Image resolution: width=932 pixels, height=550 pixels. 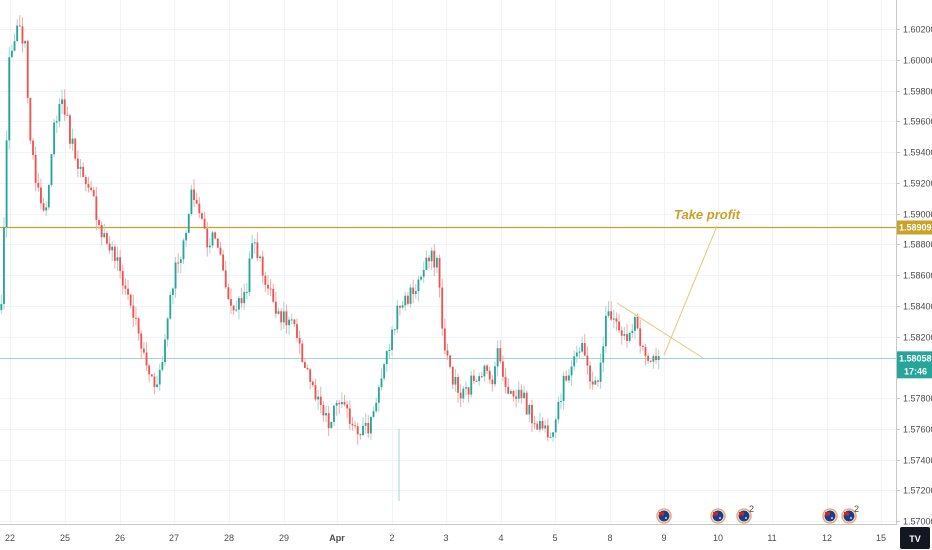 I want to click on last-price-tag, so click(x=914, y=365).